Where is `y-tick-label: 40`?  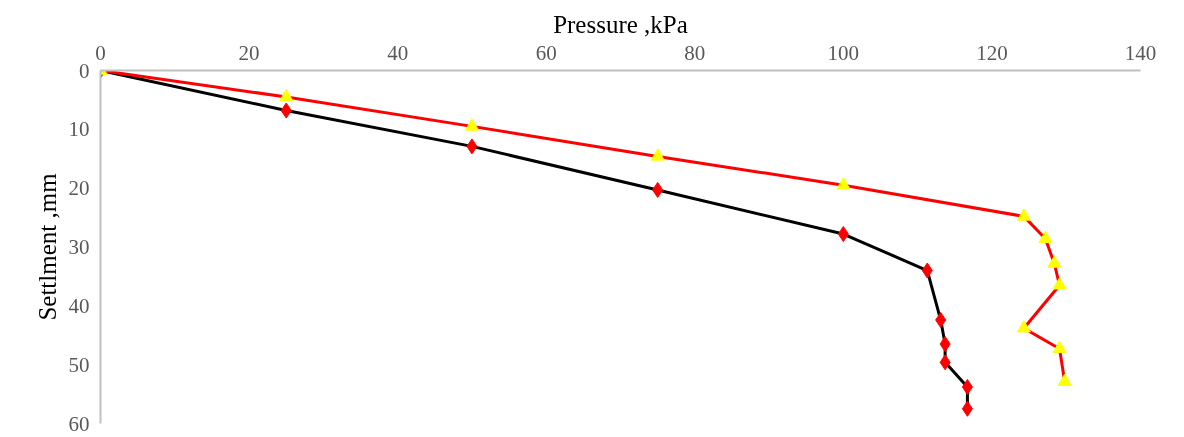
y-tick-label: 40 is located at coordinates (79, 305).